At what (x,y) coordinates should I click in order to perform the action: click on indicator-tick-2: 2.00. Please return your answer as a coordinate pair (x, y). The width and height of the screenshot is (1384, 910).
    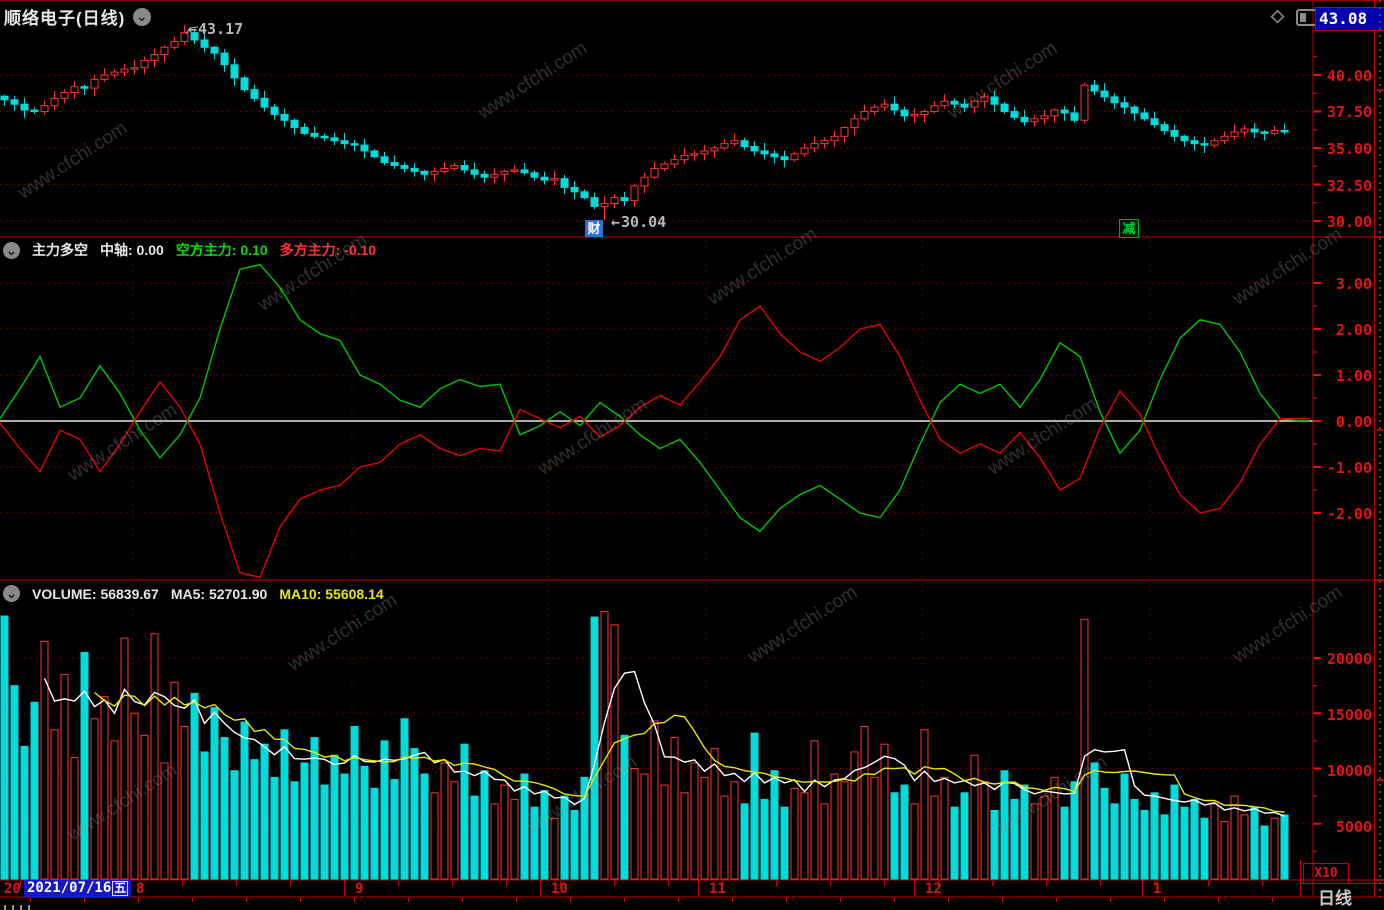
    Looking at the image, I should click on (1353, 330).